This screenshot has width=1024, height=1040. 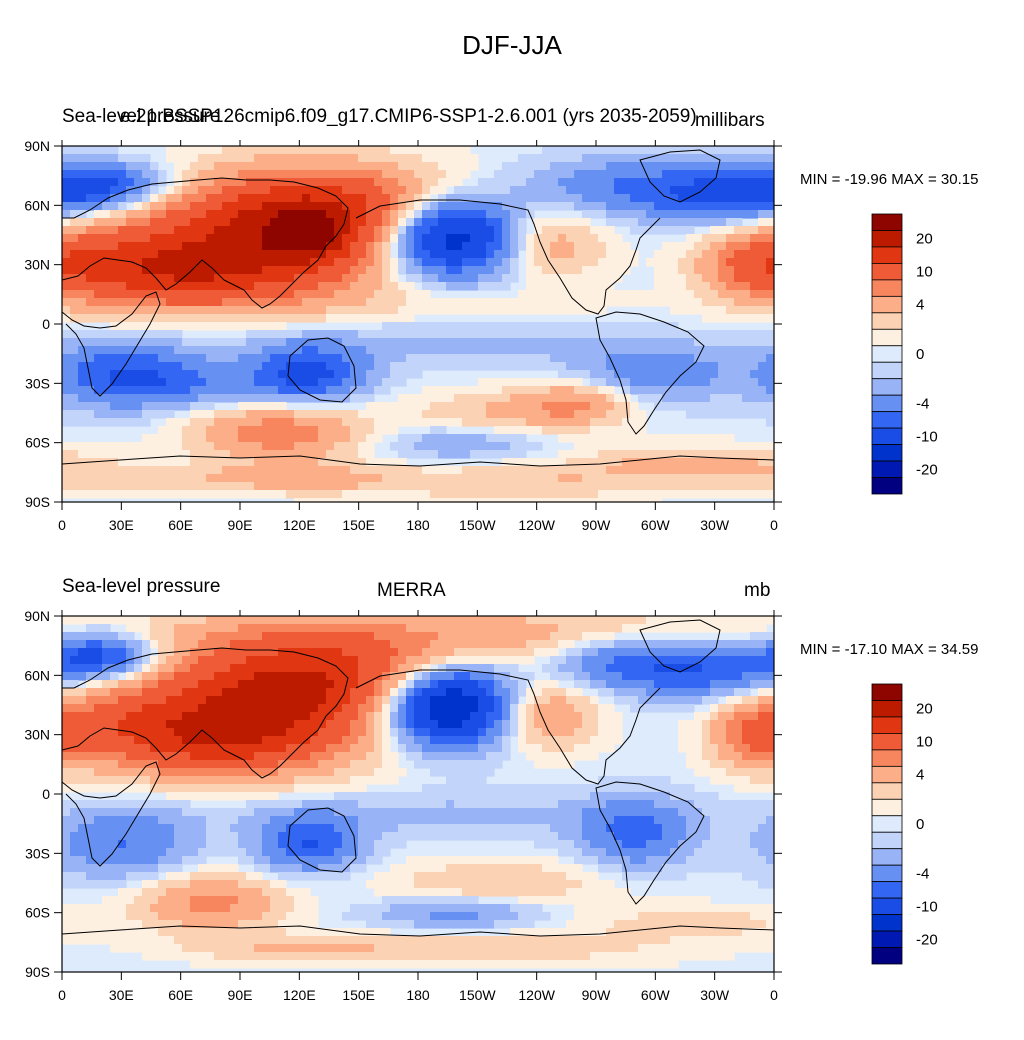 What do you see at coordinates (920, 354) in the screenshot?
I see `colorbar-label: 0` at bounding box center [920, 354].